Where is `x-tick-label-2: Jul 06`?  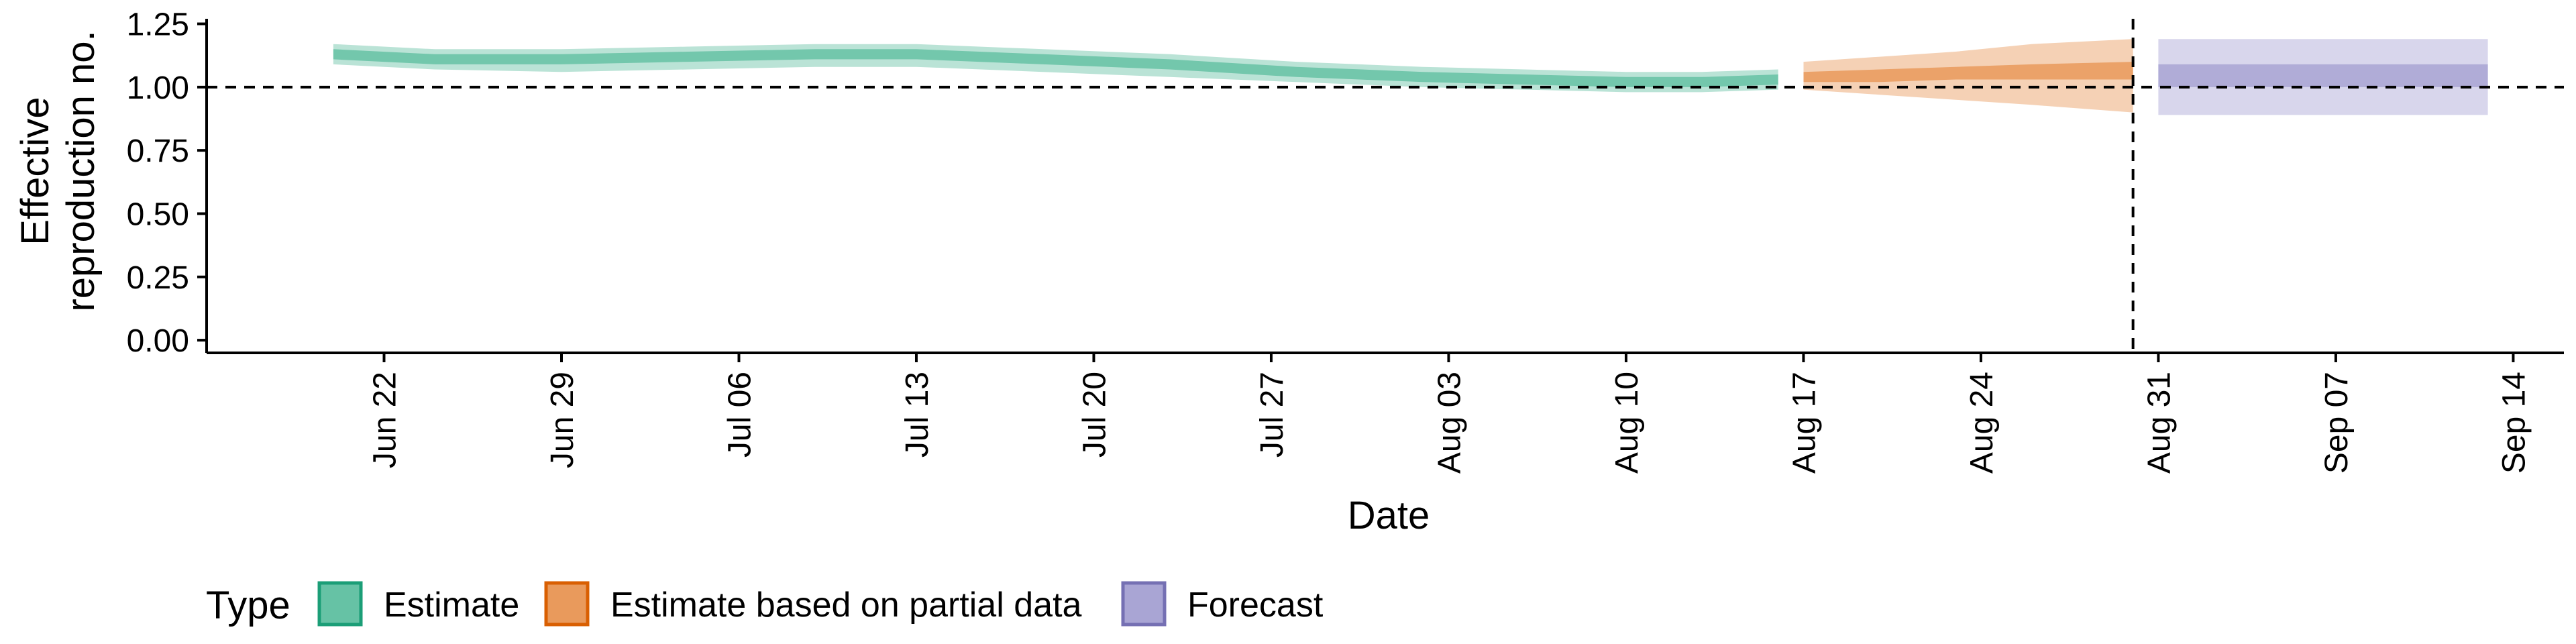 x-tick-label-2: Jul 06 is located at coordinates (740, 415).